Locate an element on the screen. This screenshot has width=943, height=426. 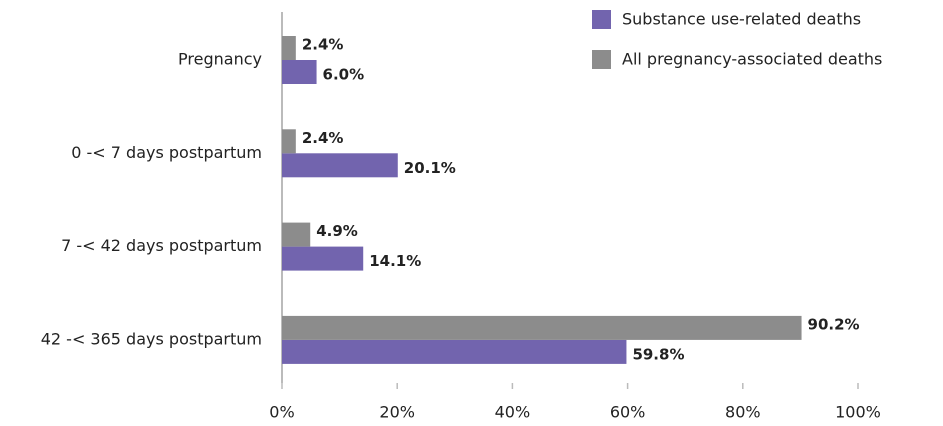
legend-label: Substance use-related deaths is located at coordinates (741, 19).